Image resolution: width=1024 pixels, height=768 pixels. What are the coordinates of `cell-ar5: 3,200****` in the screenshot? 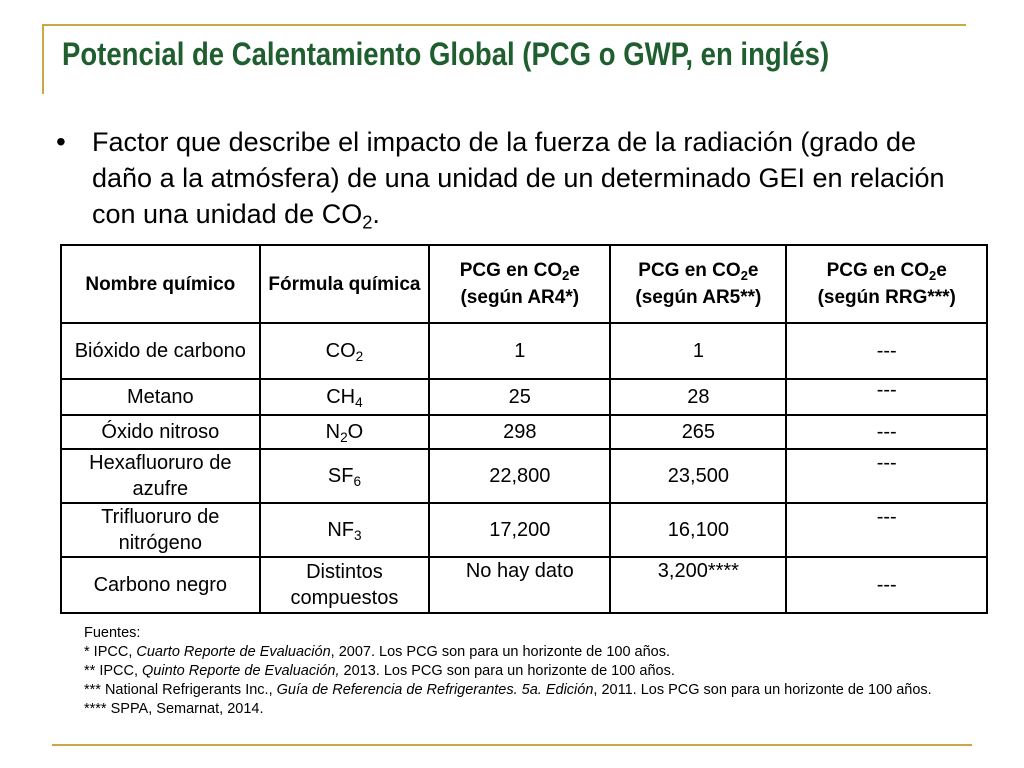 It's located at (698, 585).